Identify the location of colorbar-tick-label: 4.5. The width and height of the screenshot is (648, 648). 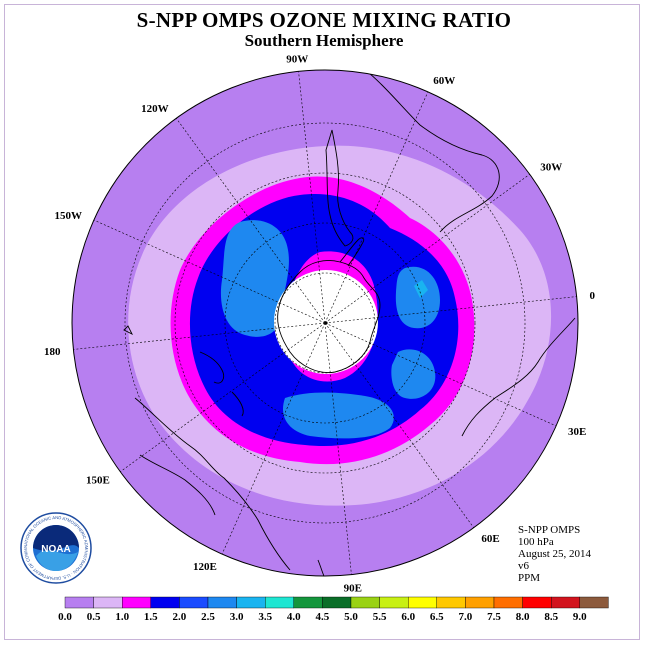
(323, 617).